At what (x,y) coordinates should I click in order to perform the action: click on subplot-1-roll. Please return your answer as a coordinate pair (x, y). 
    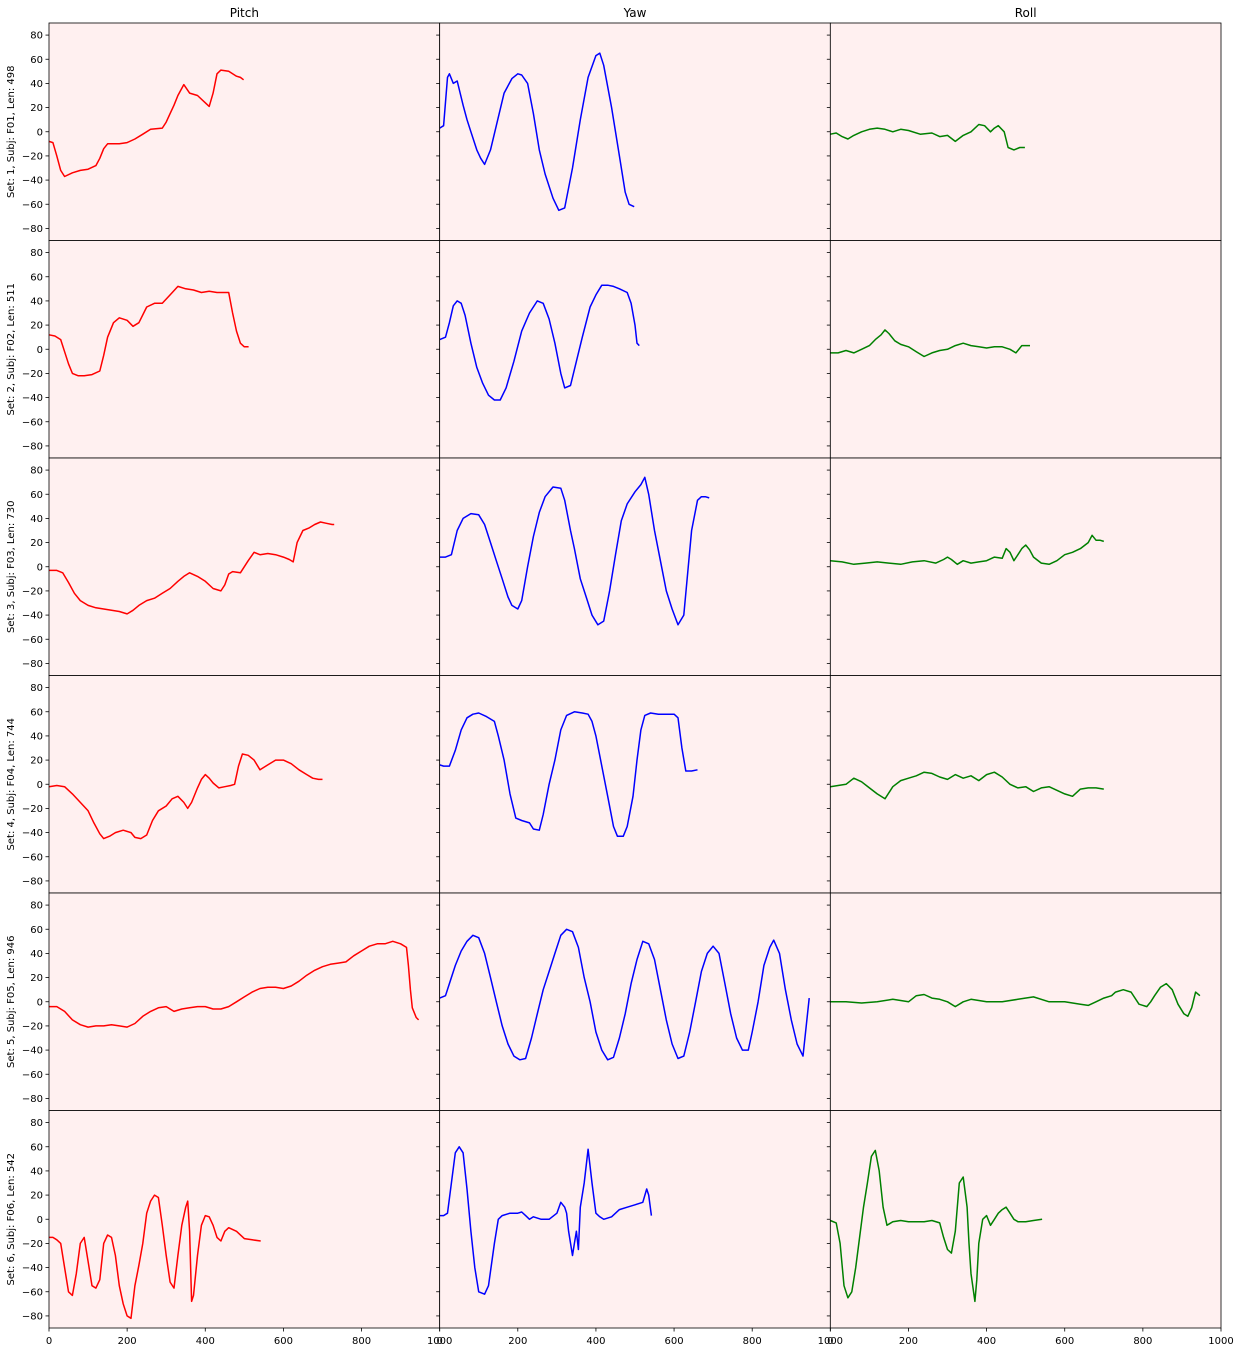
    Looking at the image, I should click on (1024, 131).